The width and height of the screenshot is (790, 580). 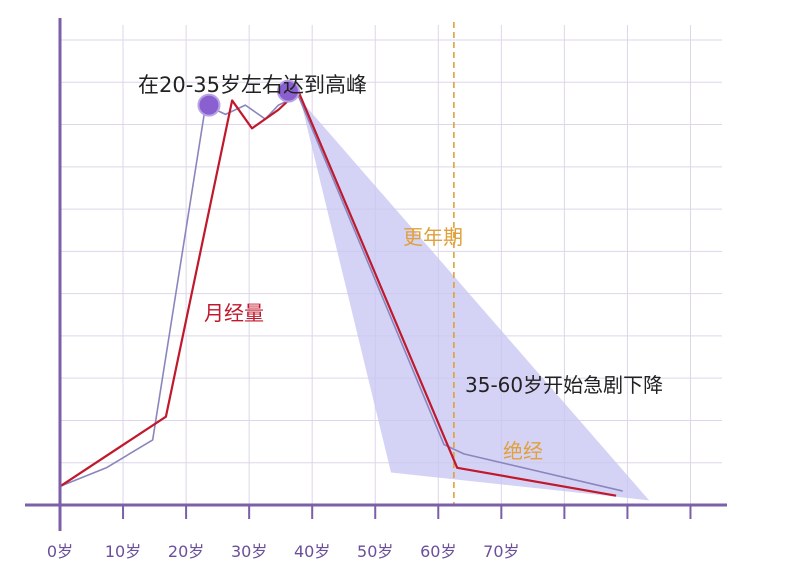 I want to click on x-tick-label: 10岁, so click(x=123, y=551).